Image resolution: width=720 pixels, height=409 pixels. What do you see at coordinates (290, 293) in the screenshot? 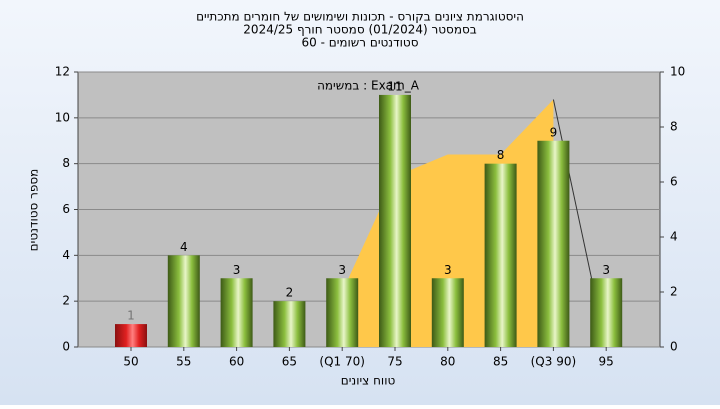
I see `data-label: 2` at bounding box center [290, 293].